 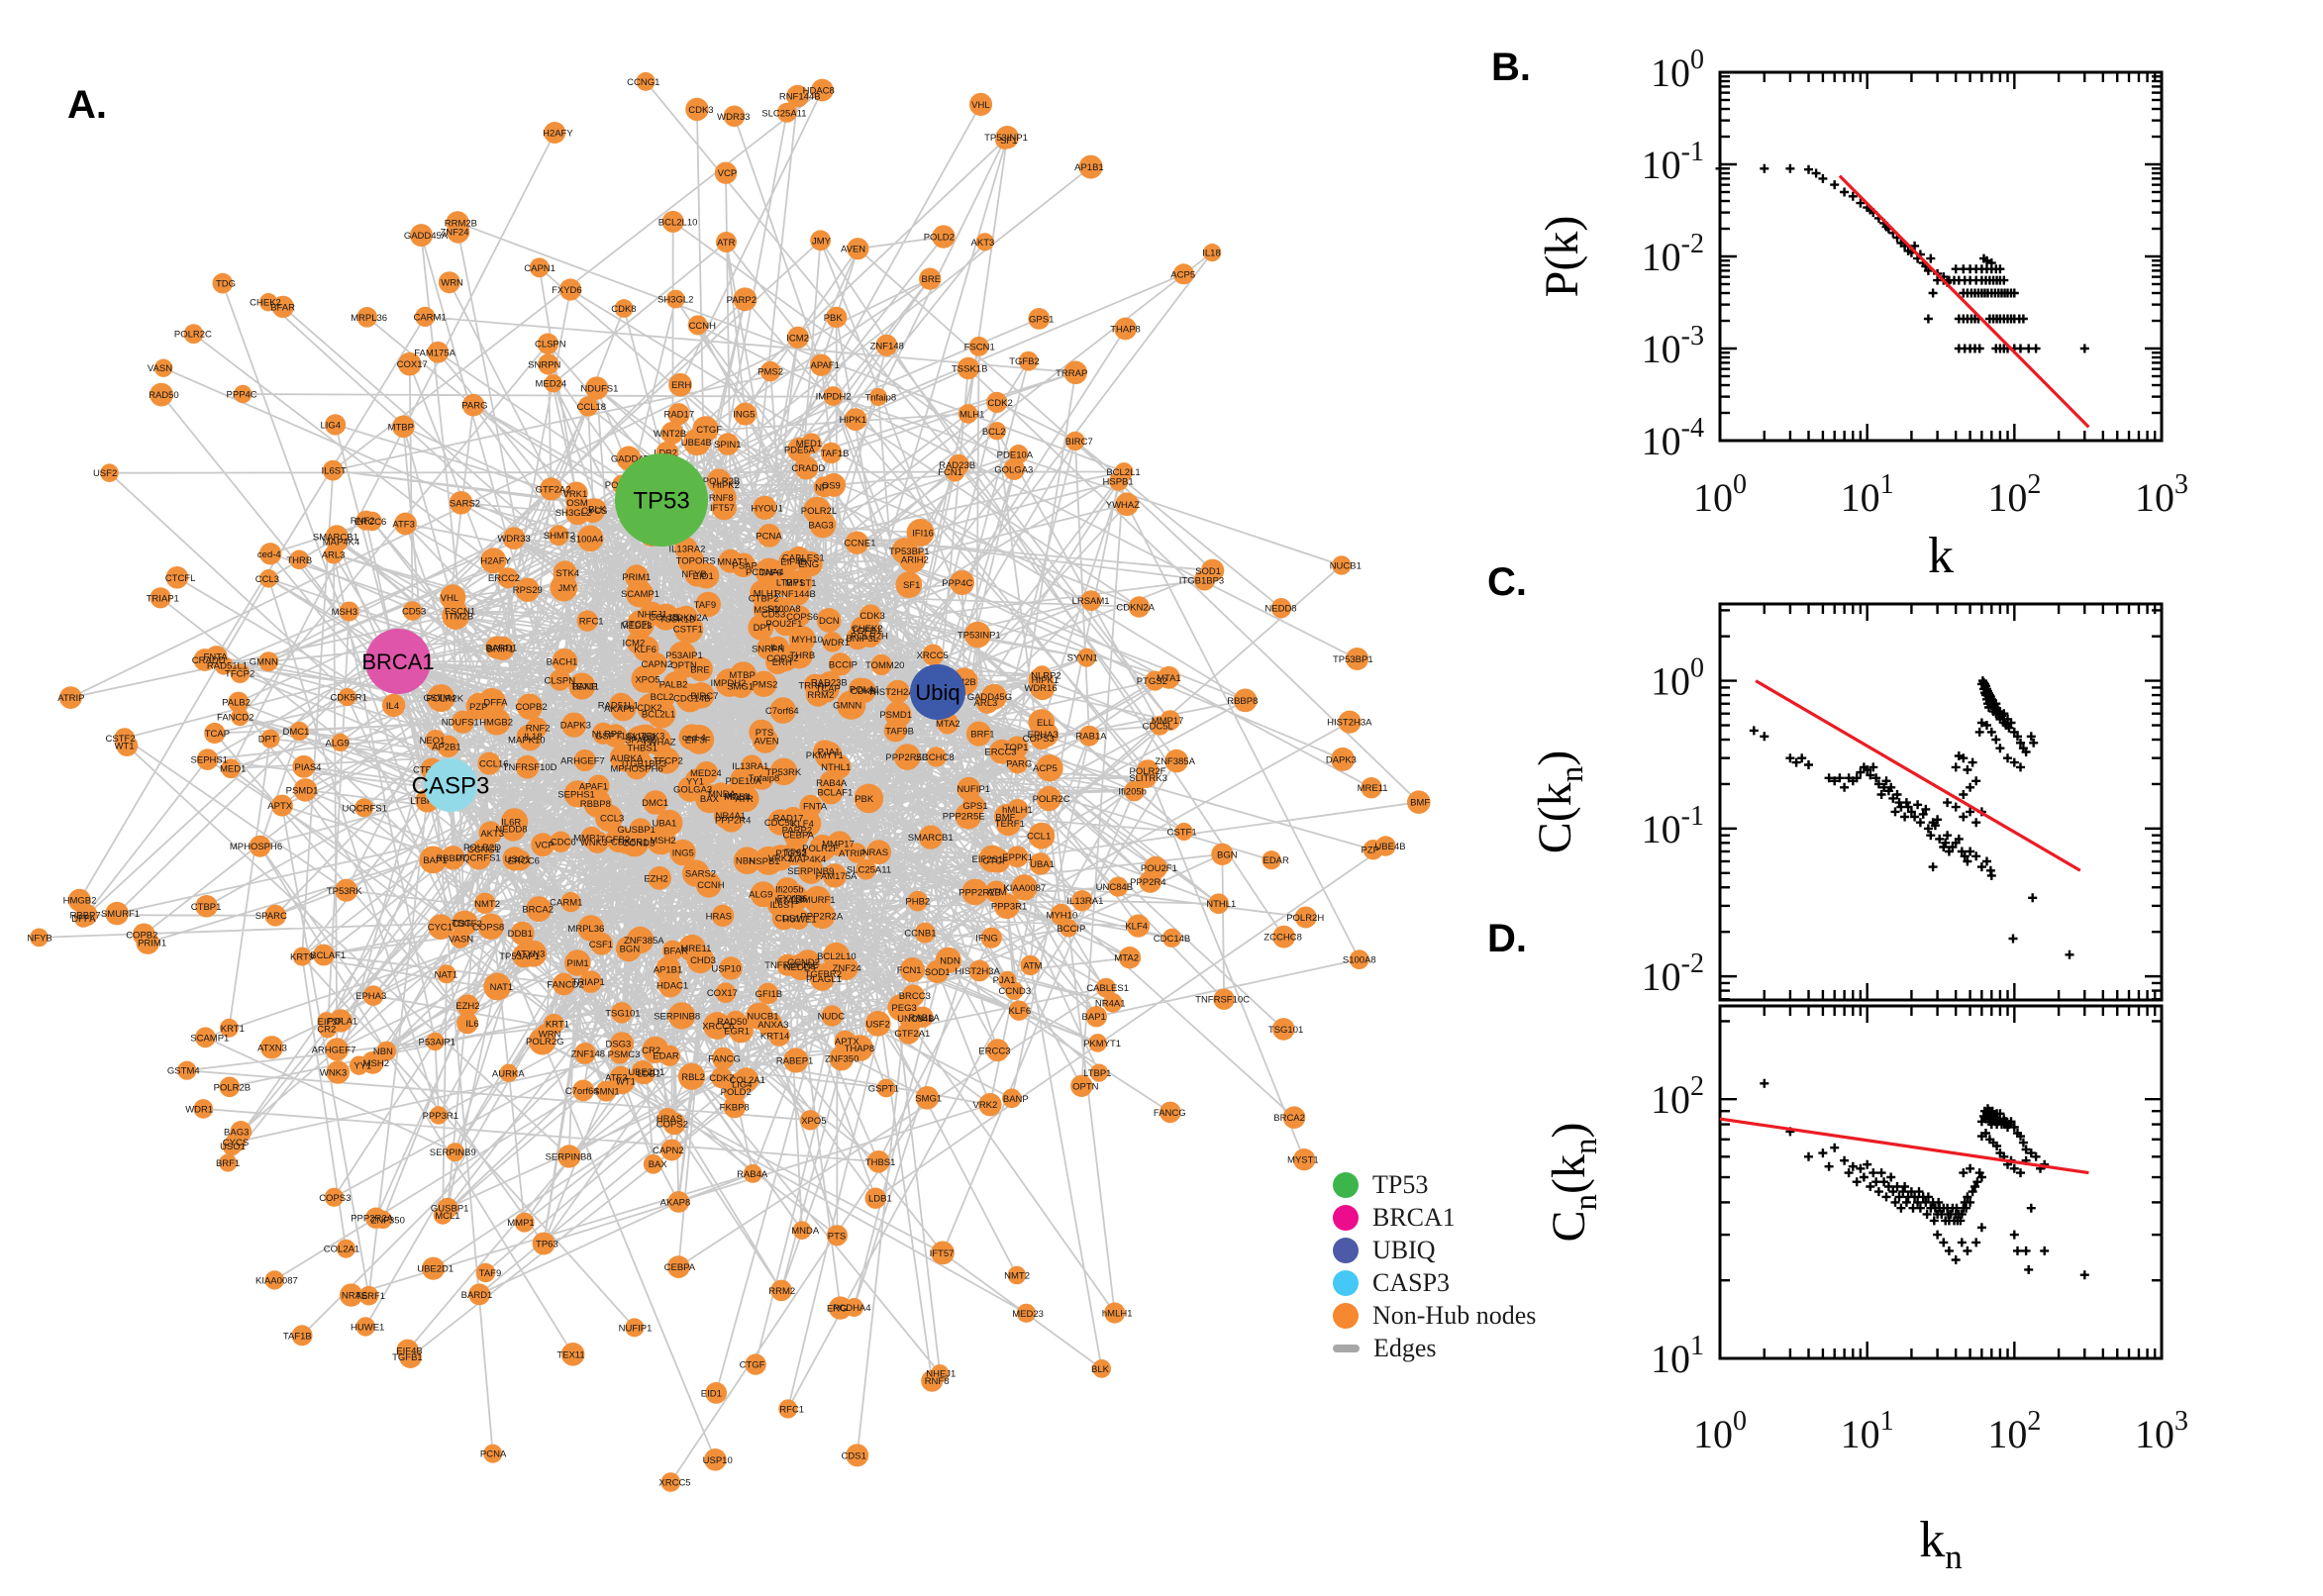 I want to click on axis-title: k, so click(x=1941, y=556).